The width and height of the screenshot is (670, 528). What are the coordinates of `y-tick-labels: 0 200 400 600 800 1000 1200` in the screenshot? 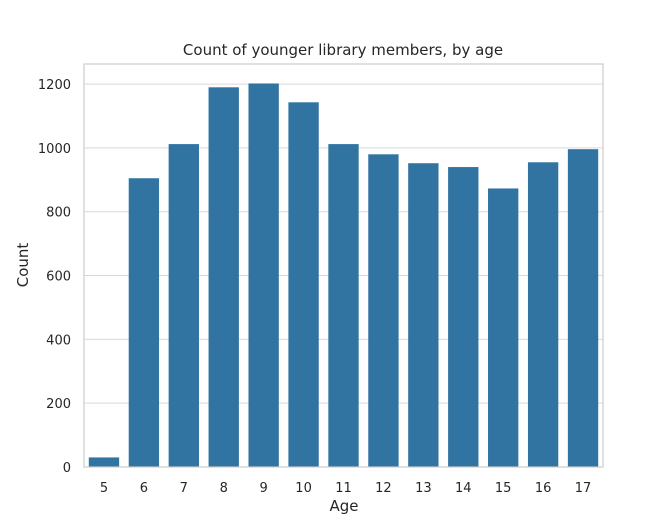 It's located at (54, 277).